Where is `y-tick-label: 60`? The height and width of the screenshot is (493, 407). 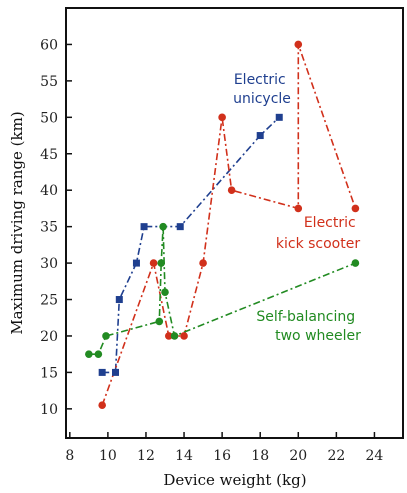
y-tick-label: 60 is located at coordinates (49, 45).